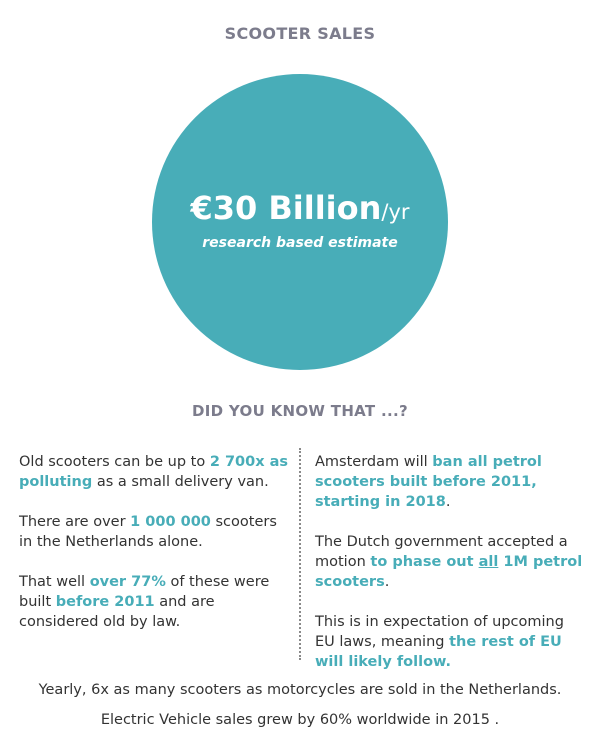 Image resolution: width=600 pixels, height=740 pixels. What do you see at coordinates (300, 243) in the screenshot?
I see `sales-estimate-label: research based estimate` at bounding box center [300, 243].